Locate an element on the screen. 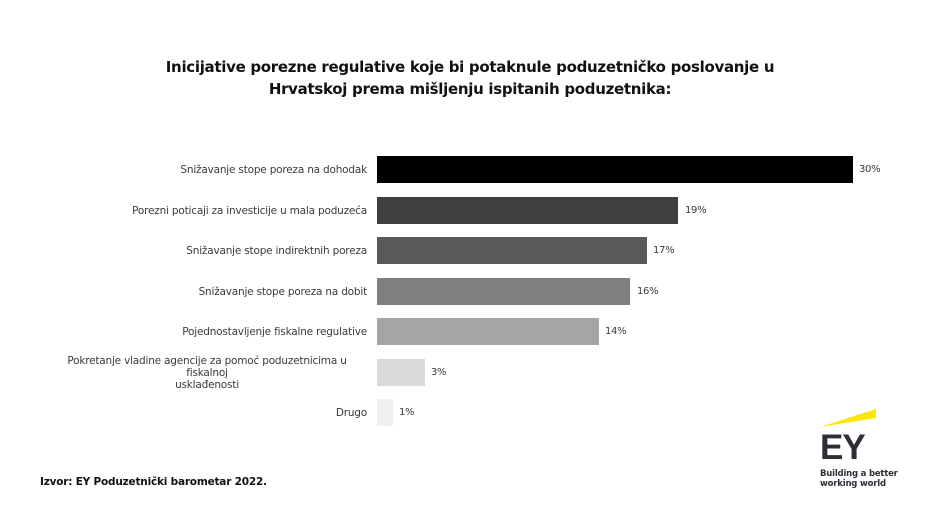 The image size is (940, 529). bar-label: Drugo is located at coordinates (351, 412).